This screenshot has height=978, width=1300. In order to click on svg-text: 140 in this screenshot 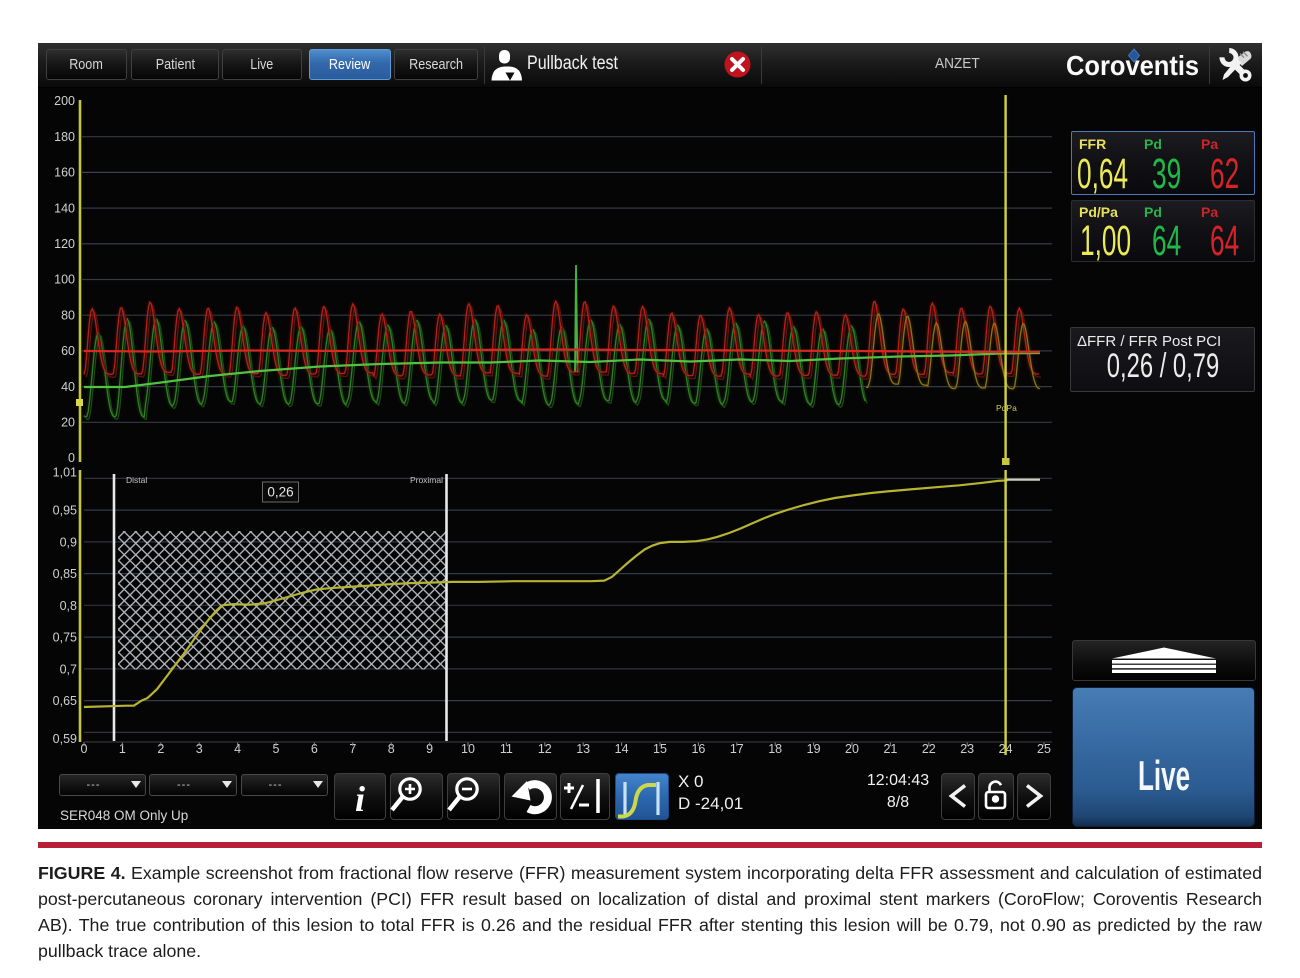, I will do `click(64, 208)`.